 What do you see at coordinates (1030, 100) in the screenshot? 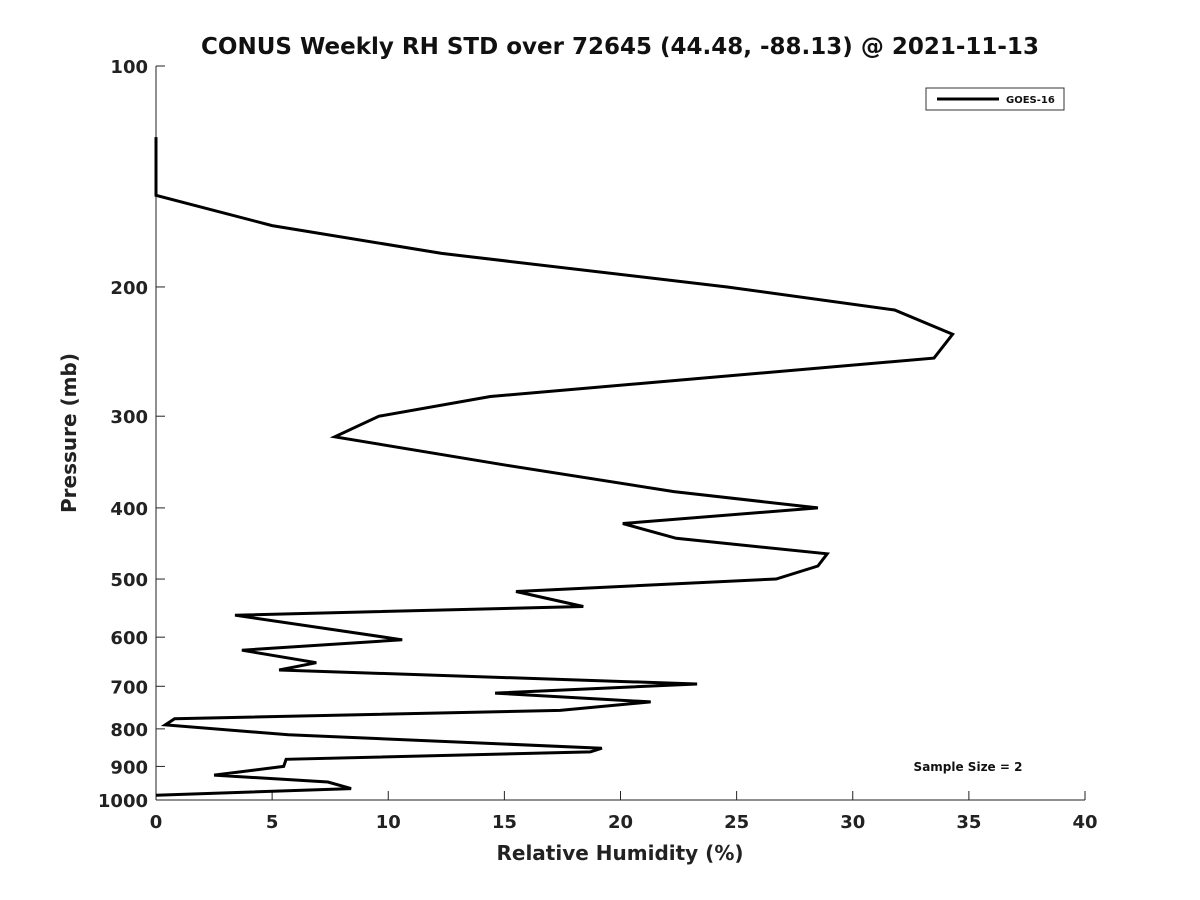
I see `legend-label-goes-16: GOES-16` at bounding box center [1030, 100].